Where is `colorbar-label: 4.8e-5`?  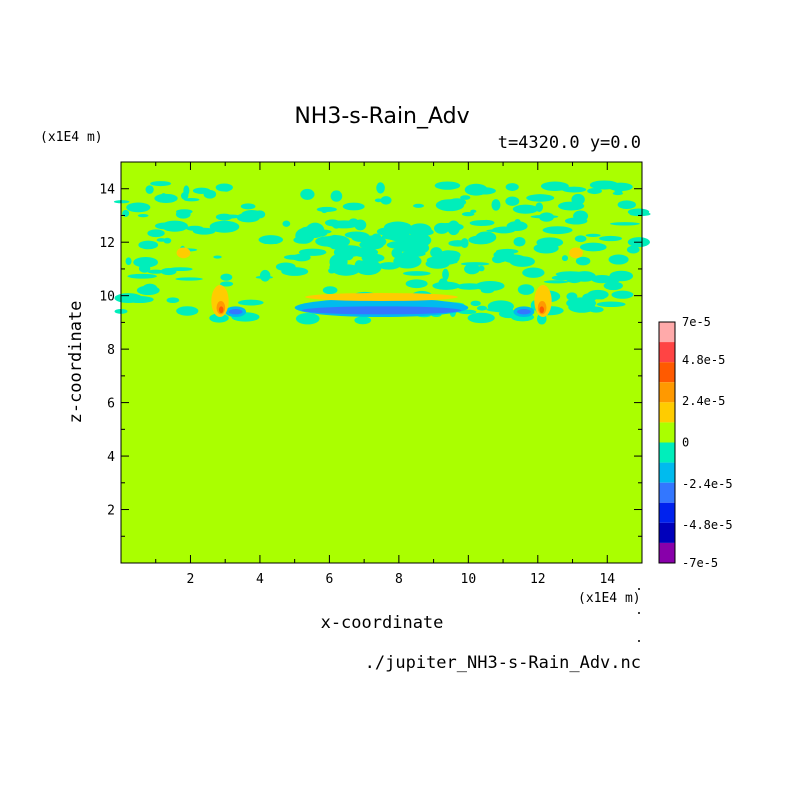
colorbar-label: 4.8e-5 is located at coordinates (703, 360).